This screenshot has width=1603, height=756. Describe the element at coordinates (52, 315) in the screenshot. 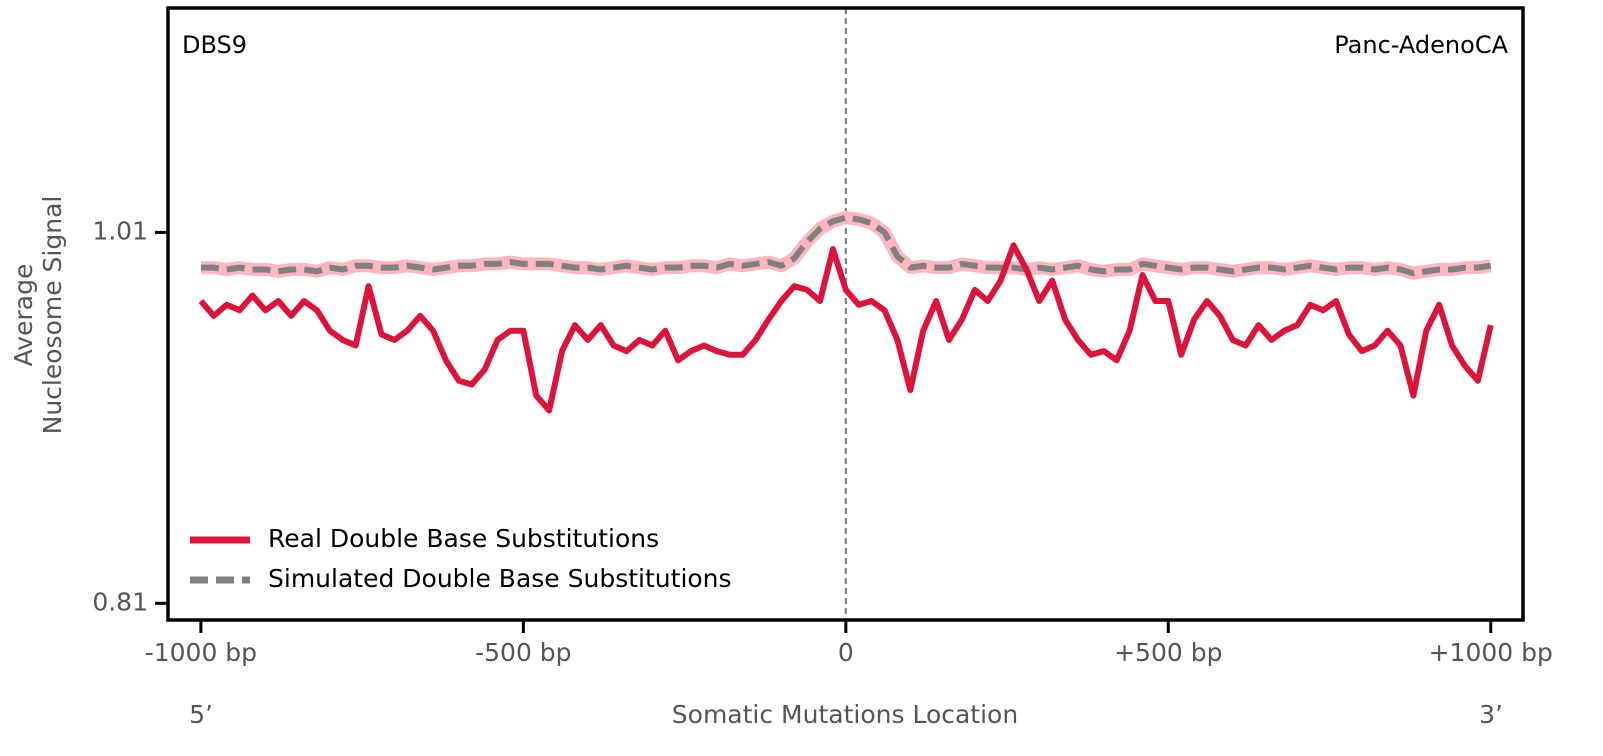

I see `y-axis-label: Nucleosome Signal` at that location.